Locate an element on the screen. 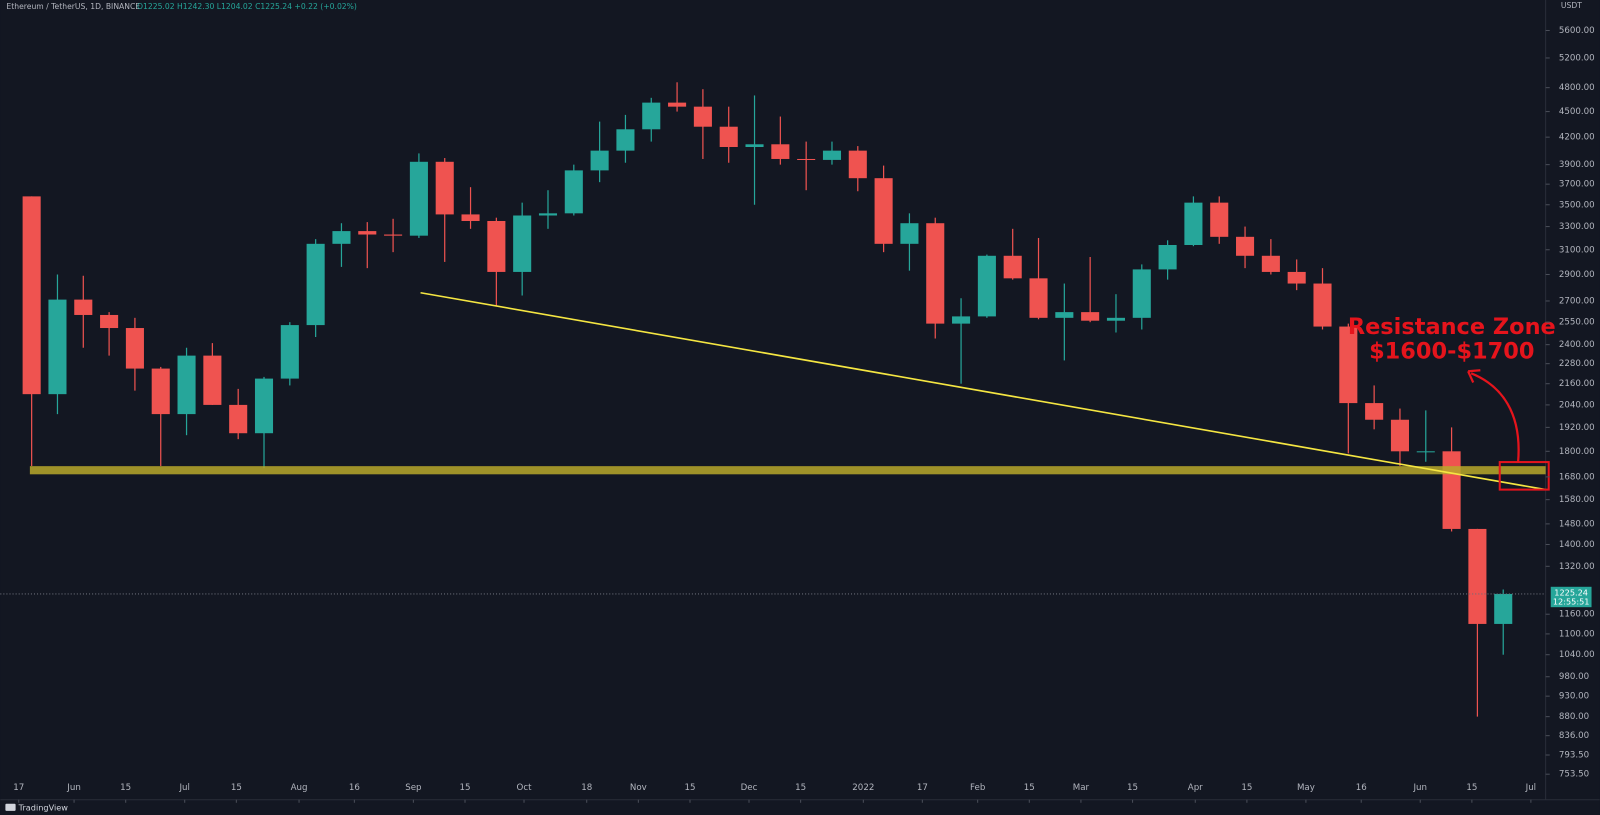 The width and height of the screenshot is (1600, 815). annotation: Resistance Zone is located at coordinates (1452, 327).